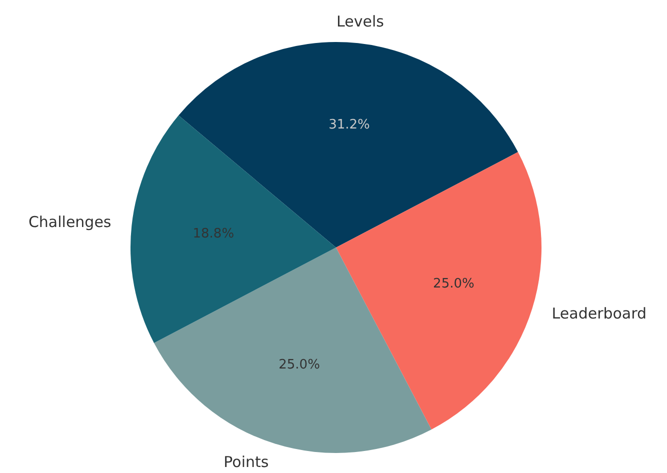  What do you see at coordinates (599, 313) in the screenshot?
I see `slice-label: Leaderboard` at bounding box center [599, 313].